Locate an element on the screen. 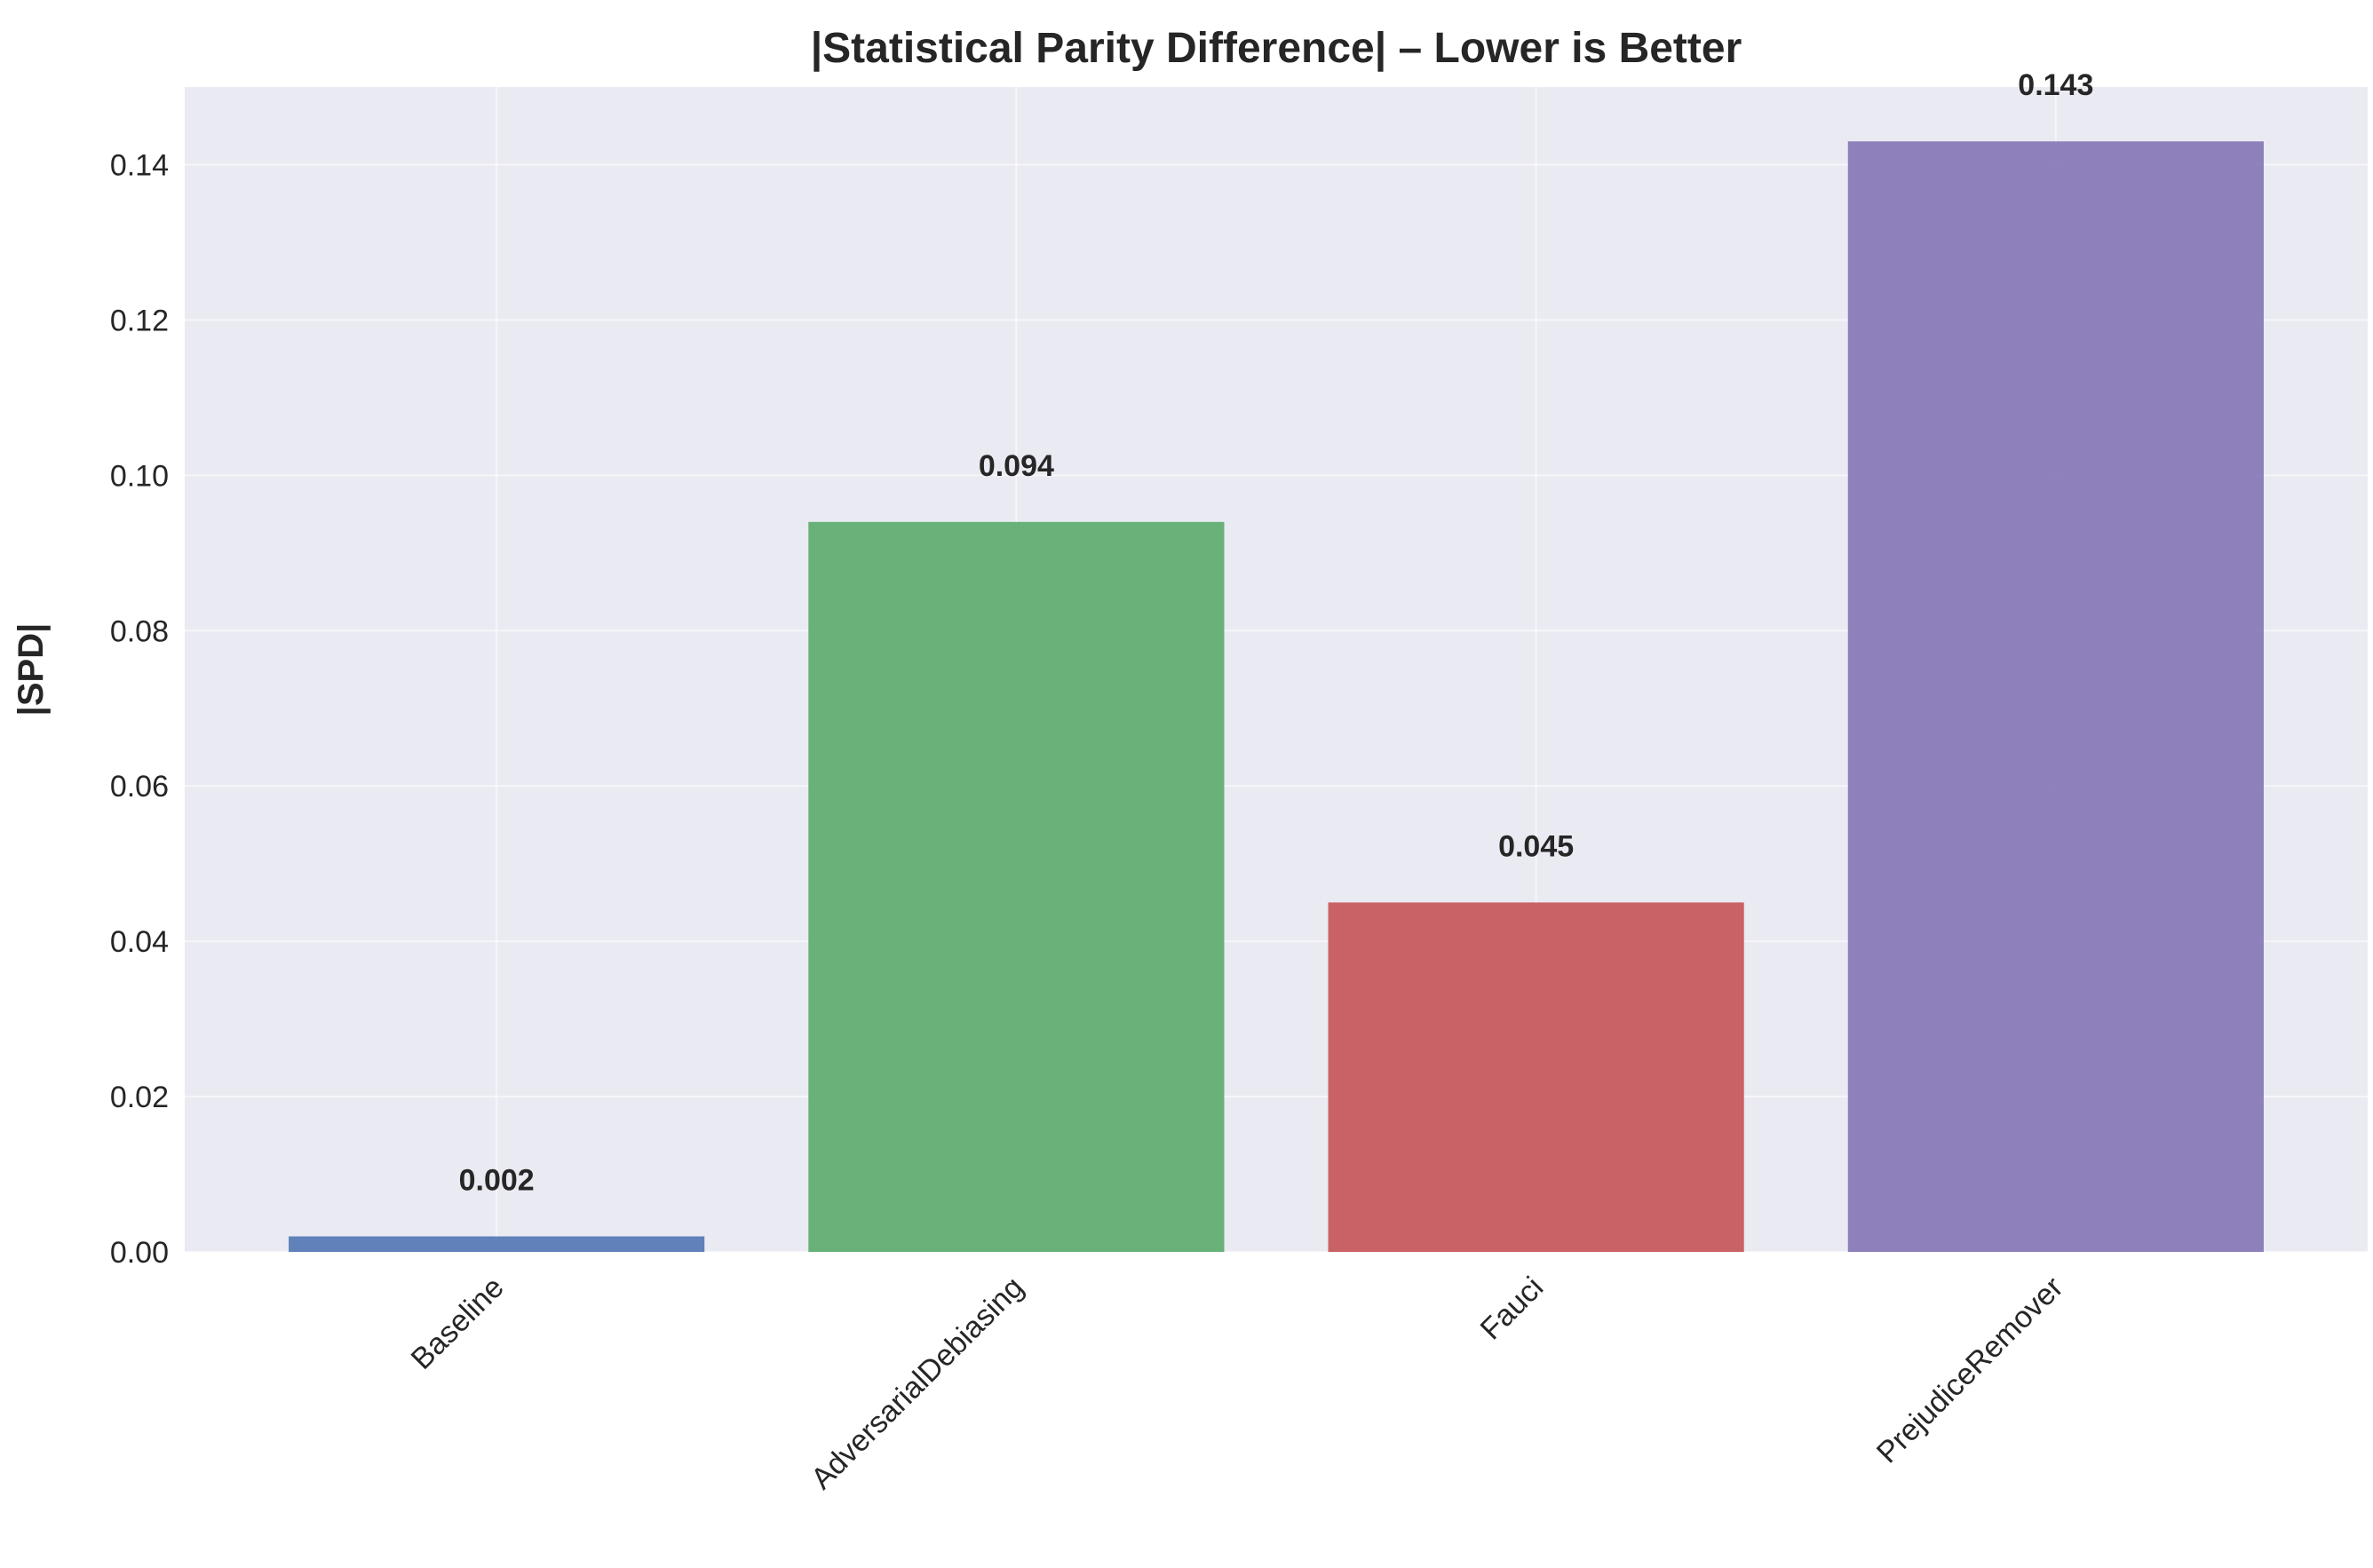  bar-value-label: 0.143 is located at coordinates (2055, 85).